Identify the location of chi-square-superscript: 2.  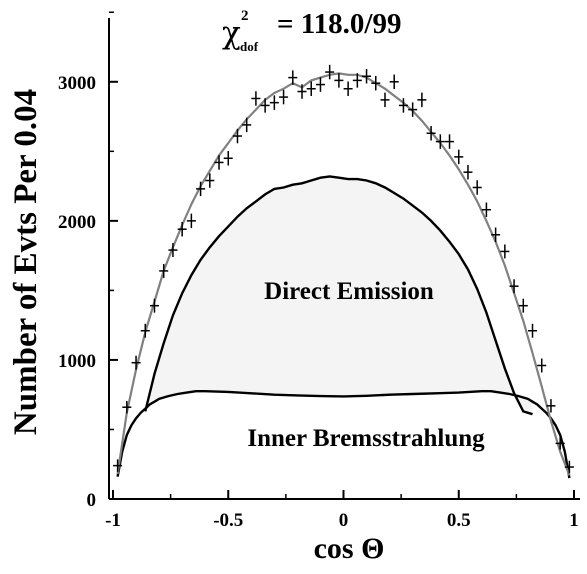
(245, 16).